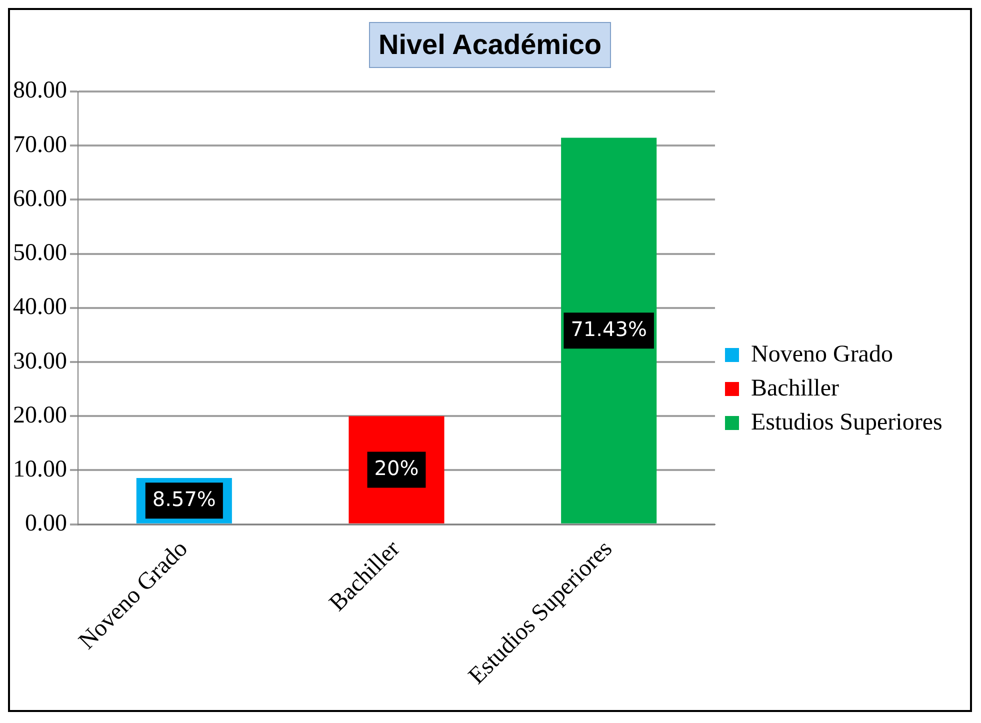 The width and height of the screenshot is (981, 723). I want to click on chart-title: Nivel Académico, so click(490, 45).